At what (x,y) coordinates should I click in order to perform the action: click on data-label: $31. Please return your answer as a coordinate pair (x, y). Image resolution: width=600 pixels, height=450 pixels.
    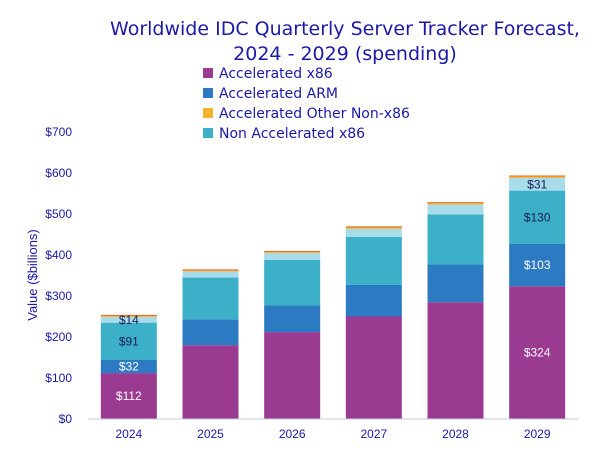
    Looking at the image, I should click on (537, 184).